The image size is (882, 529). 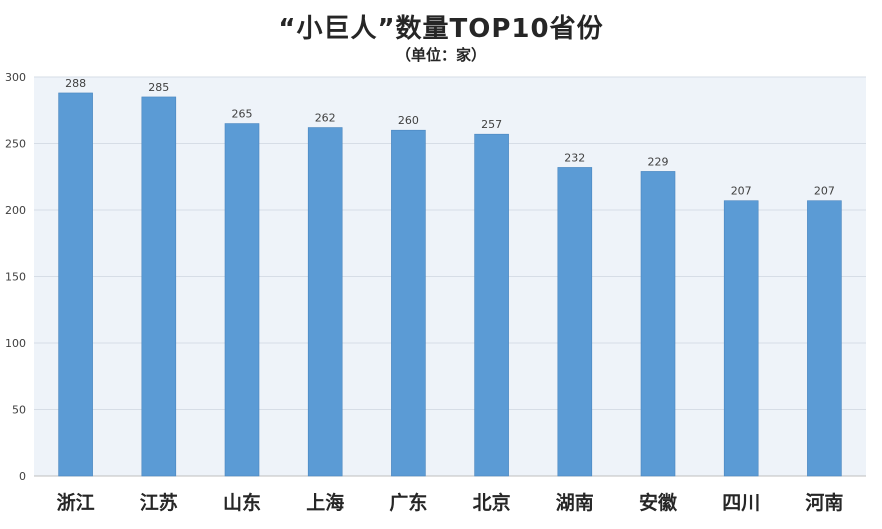 What do you see at coordinates (441, 29) in the screenshot?
I see `chart-title: “小巨人”数量TOP10省份` at bounding box center [441, 29].